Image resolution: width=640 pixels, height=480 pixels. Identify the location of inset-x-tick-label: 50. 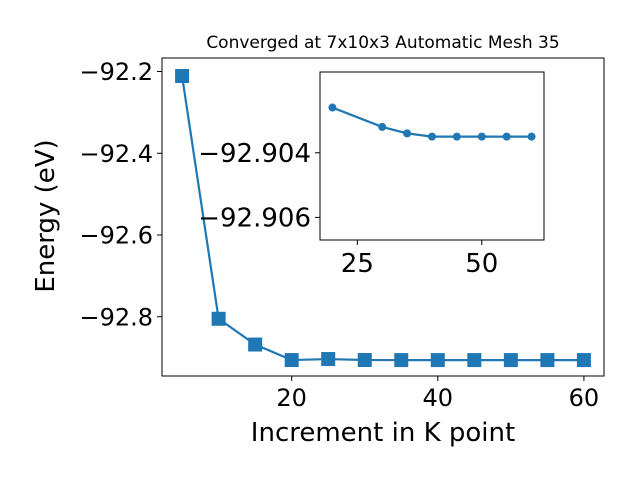
(481, 264).